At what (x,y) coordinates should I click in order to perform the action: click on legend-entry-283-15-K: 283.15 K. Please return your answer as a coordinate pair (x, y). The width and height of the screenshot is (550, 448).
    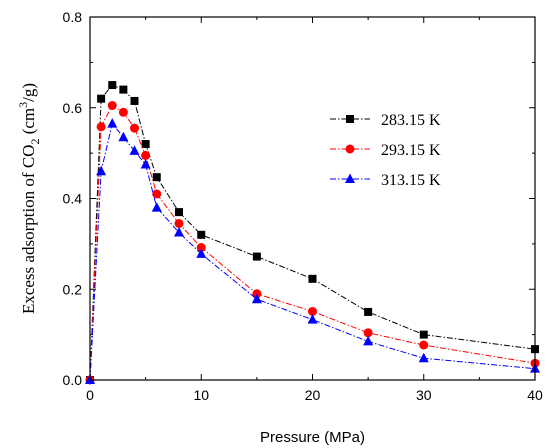
    Looking at the image, I should click on (385, 120).